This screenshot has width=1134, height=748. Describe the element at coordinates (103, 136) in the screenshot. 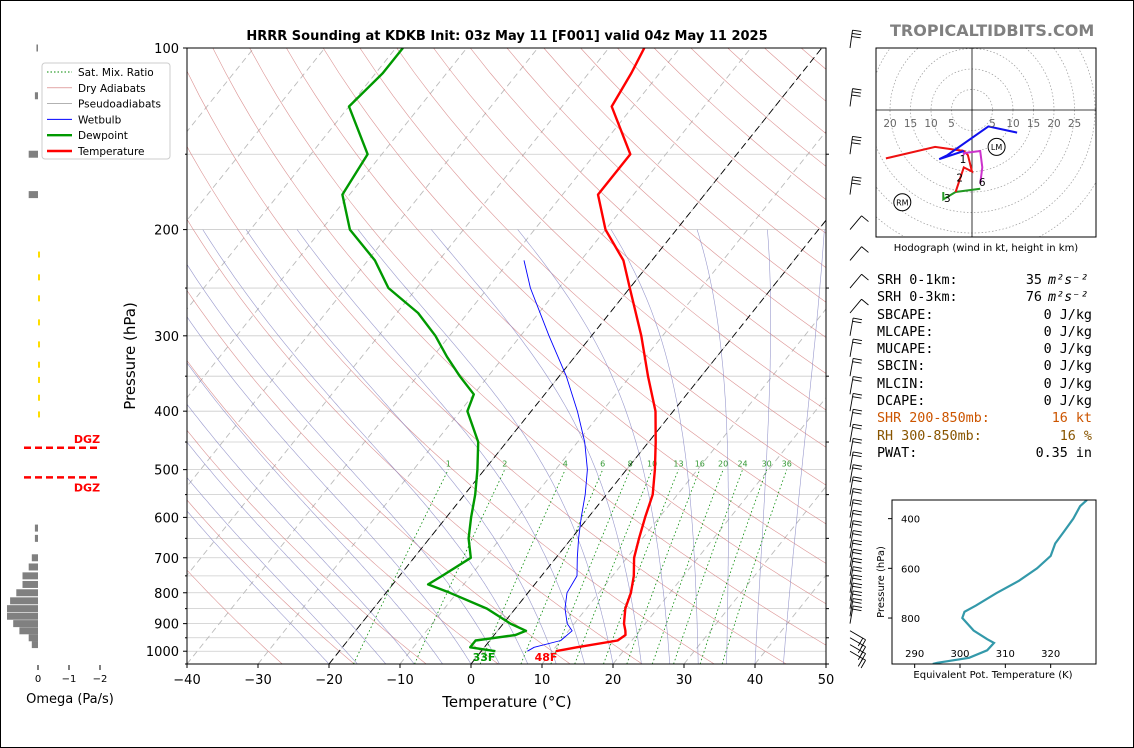

I see `legend-label: Dewpoint` at that location.